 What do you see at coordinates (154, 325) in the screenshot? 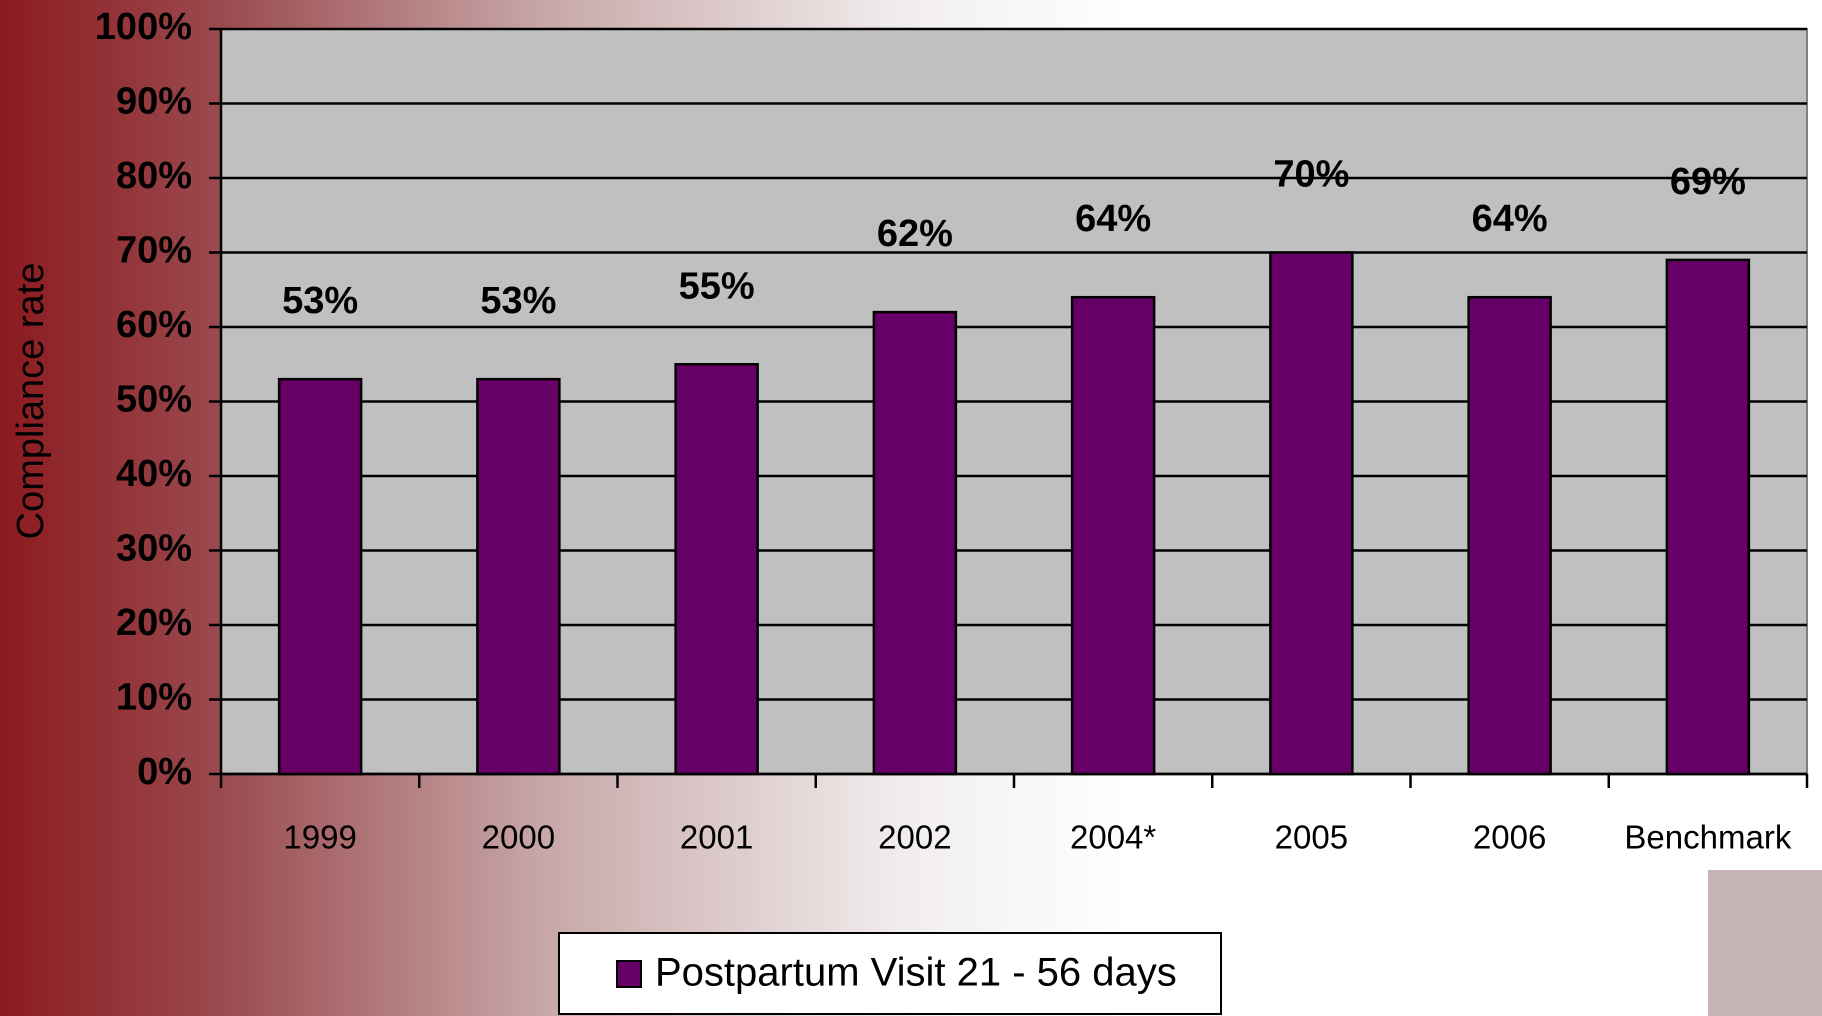
I see `y-tick-label: 60%` at bounding box center [154, 325].